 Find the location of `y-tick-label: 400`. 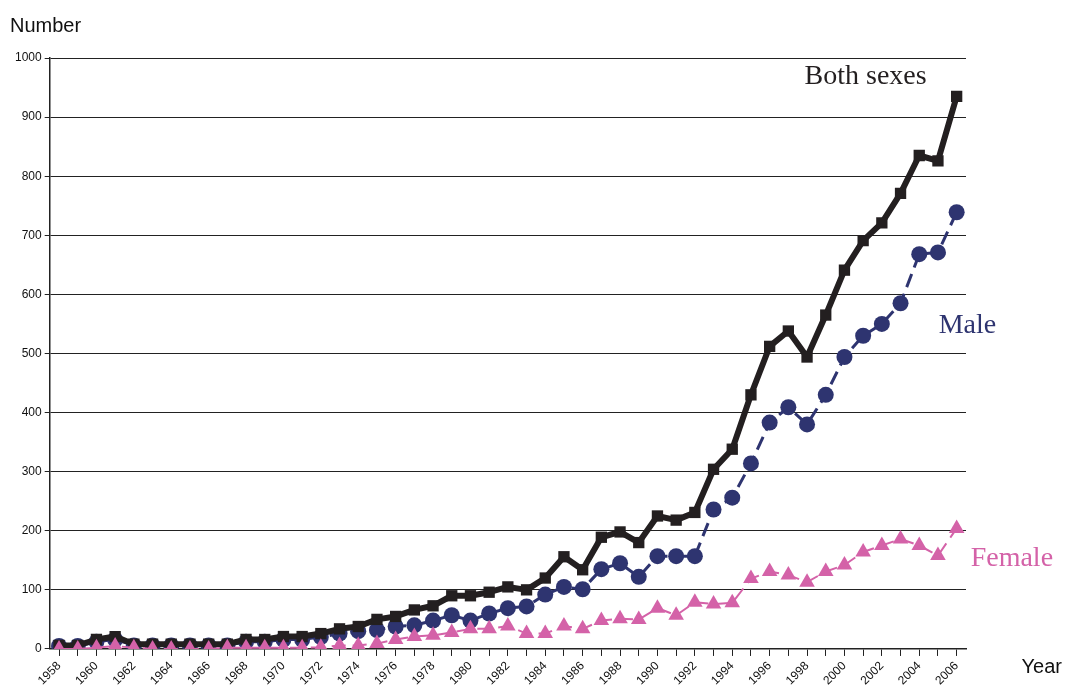

y-tick-label: 400 is located at coordinates (32, 411).